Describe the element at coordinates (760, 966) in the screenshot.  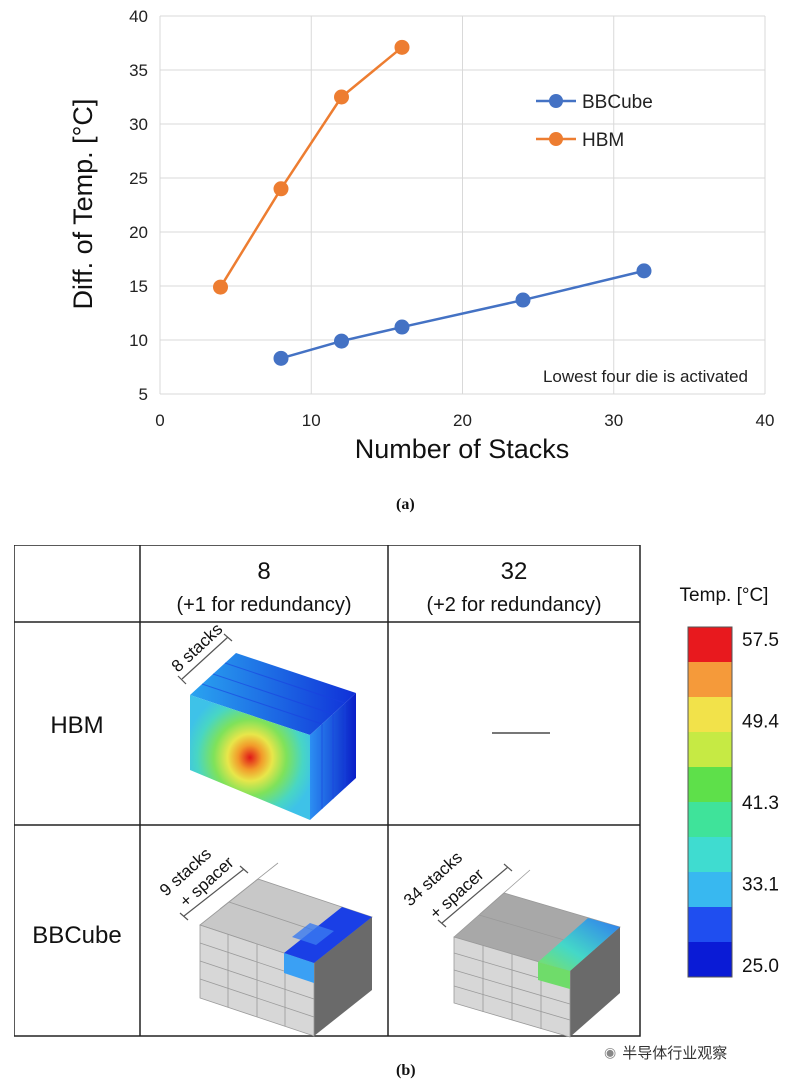
I see `colorbar-tick-label: 25.0` at that location.